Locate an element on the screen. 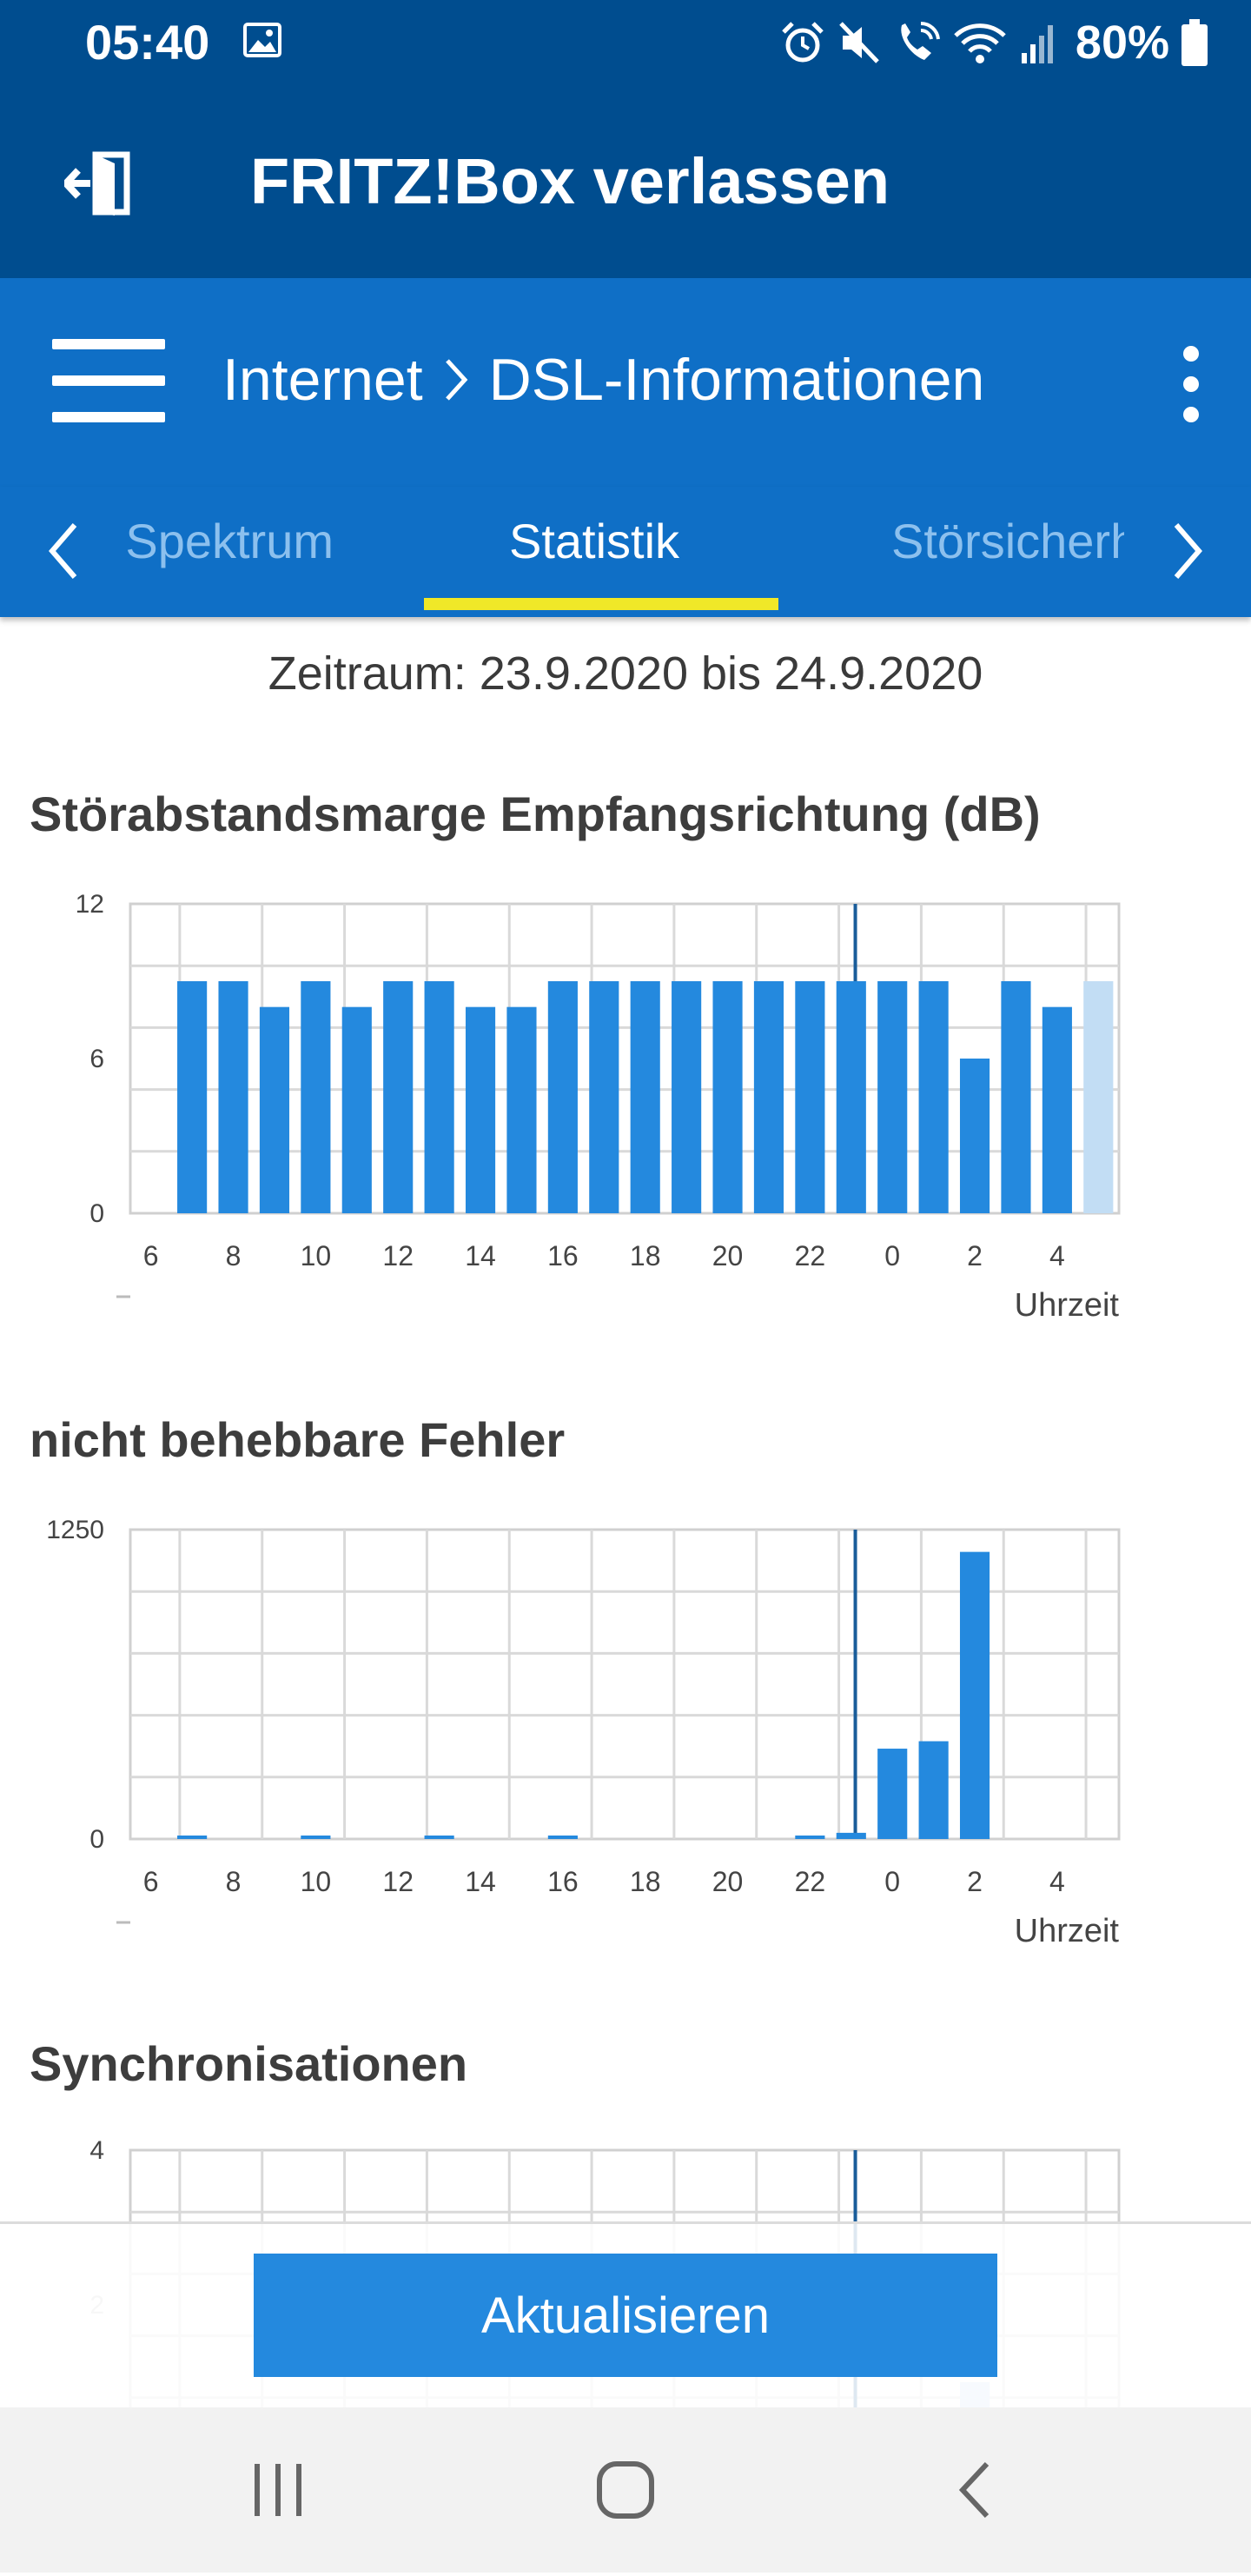 The width and height of the screenshot is (1251, 2576). exit-icon is located at coordinates (99, 183).